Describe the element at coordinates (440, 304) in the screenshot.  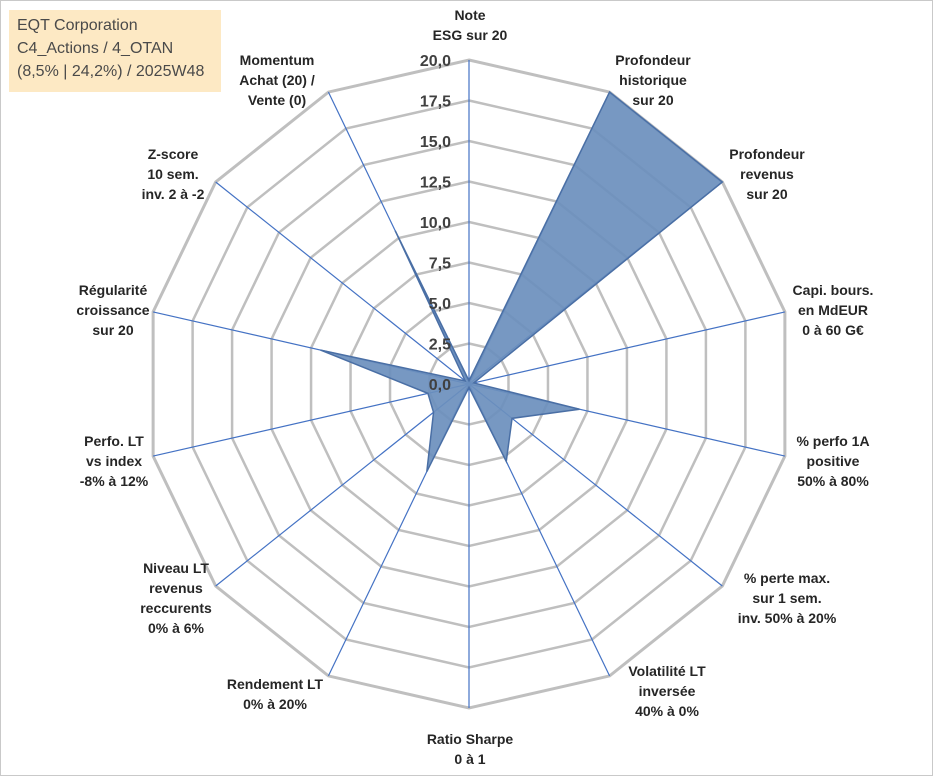
I see `tick-label: 5,0` at that location.